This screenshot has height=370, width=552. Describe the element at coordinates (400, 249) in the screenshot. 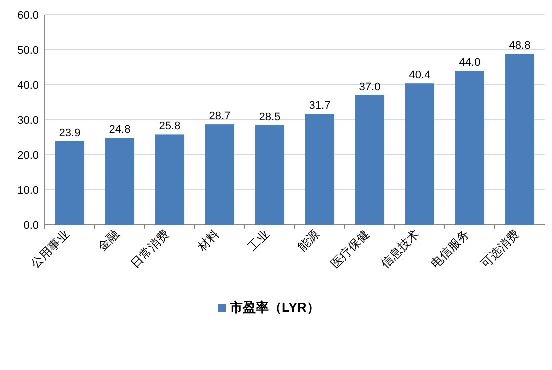

I see `x-tick-label: 信息技术` at that location.